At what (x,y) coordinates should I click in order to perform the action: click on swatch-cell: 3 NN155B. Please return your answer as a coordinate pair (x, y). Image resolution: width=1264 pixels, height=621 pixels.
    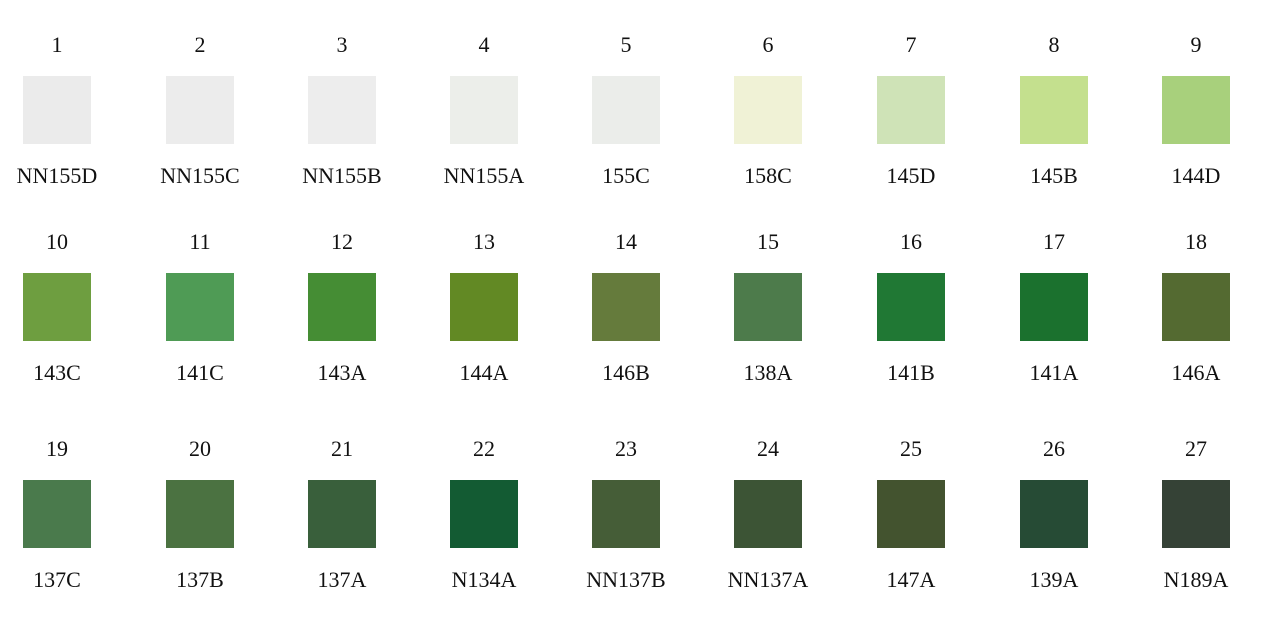
    Looking at the image, I should click on (342, 122).